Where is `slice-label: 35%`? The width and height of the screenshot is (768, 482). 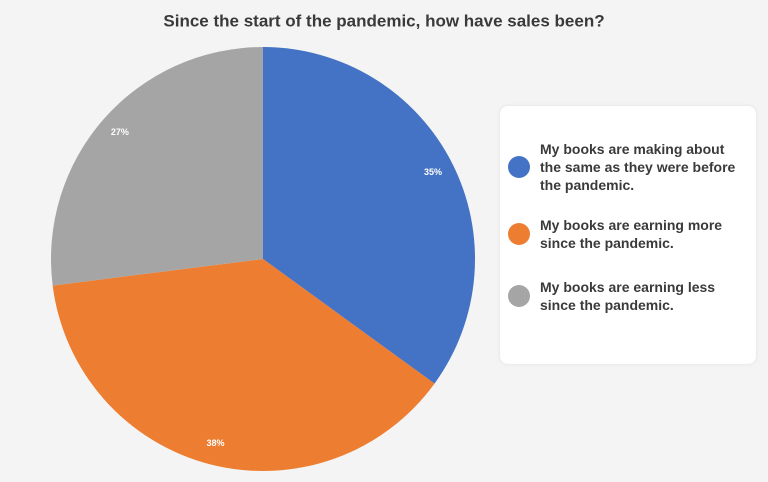
slice-label: 35% is located at coordinates (433, 172).